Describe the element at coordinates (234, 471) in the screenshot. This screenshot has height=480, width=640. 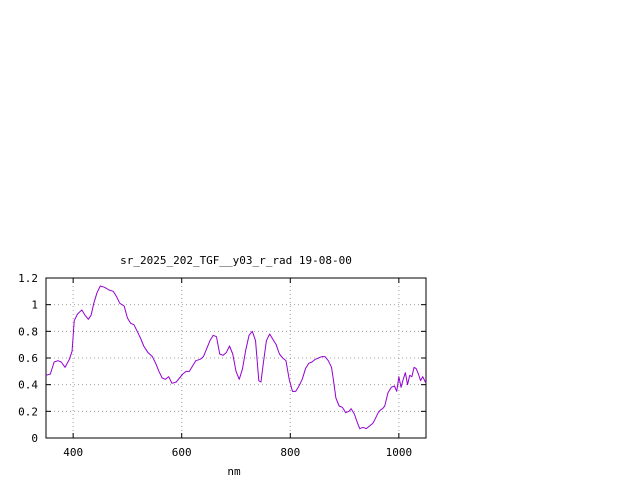
I see `x-axis-label: nm` at that location.